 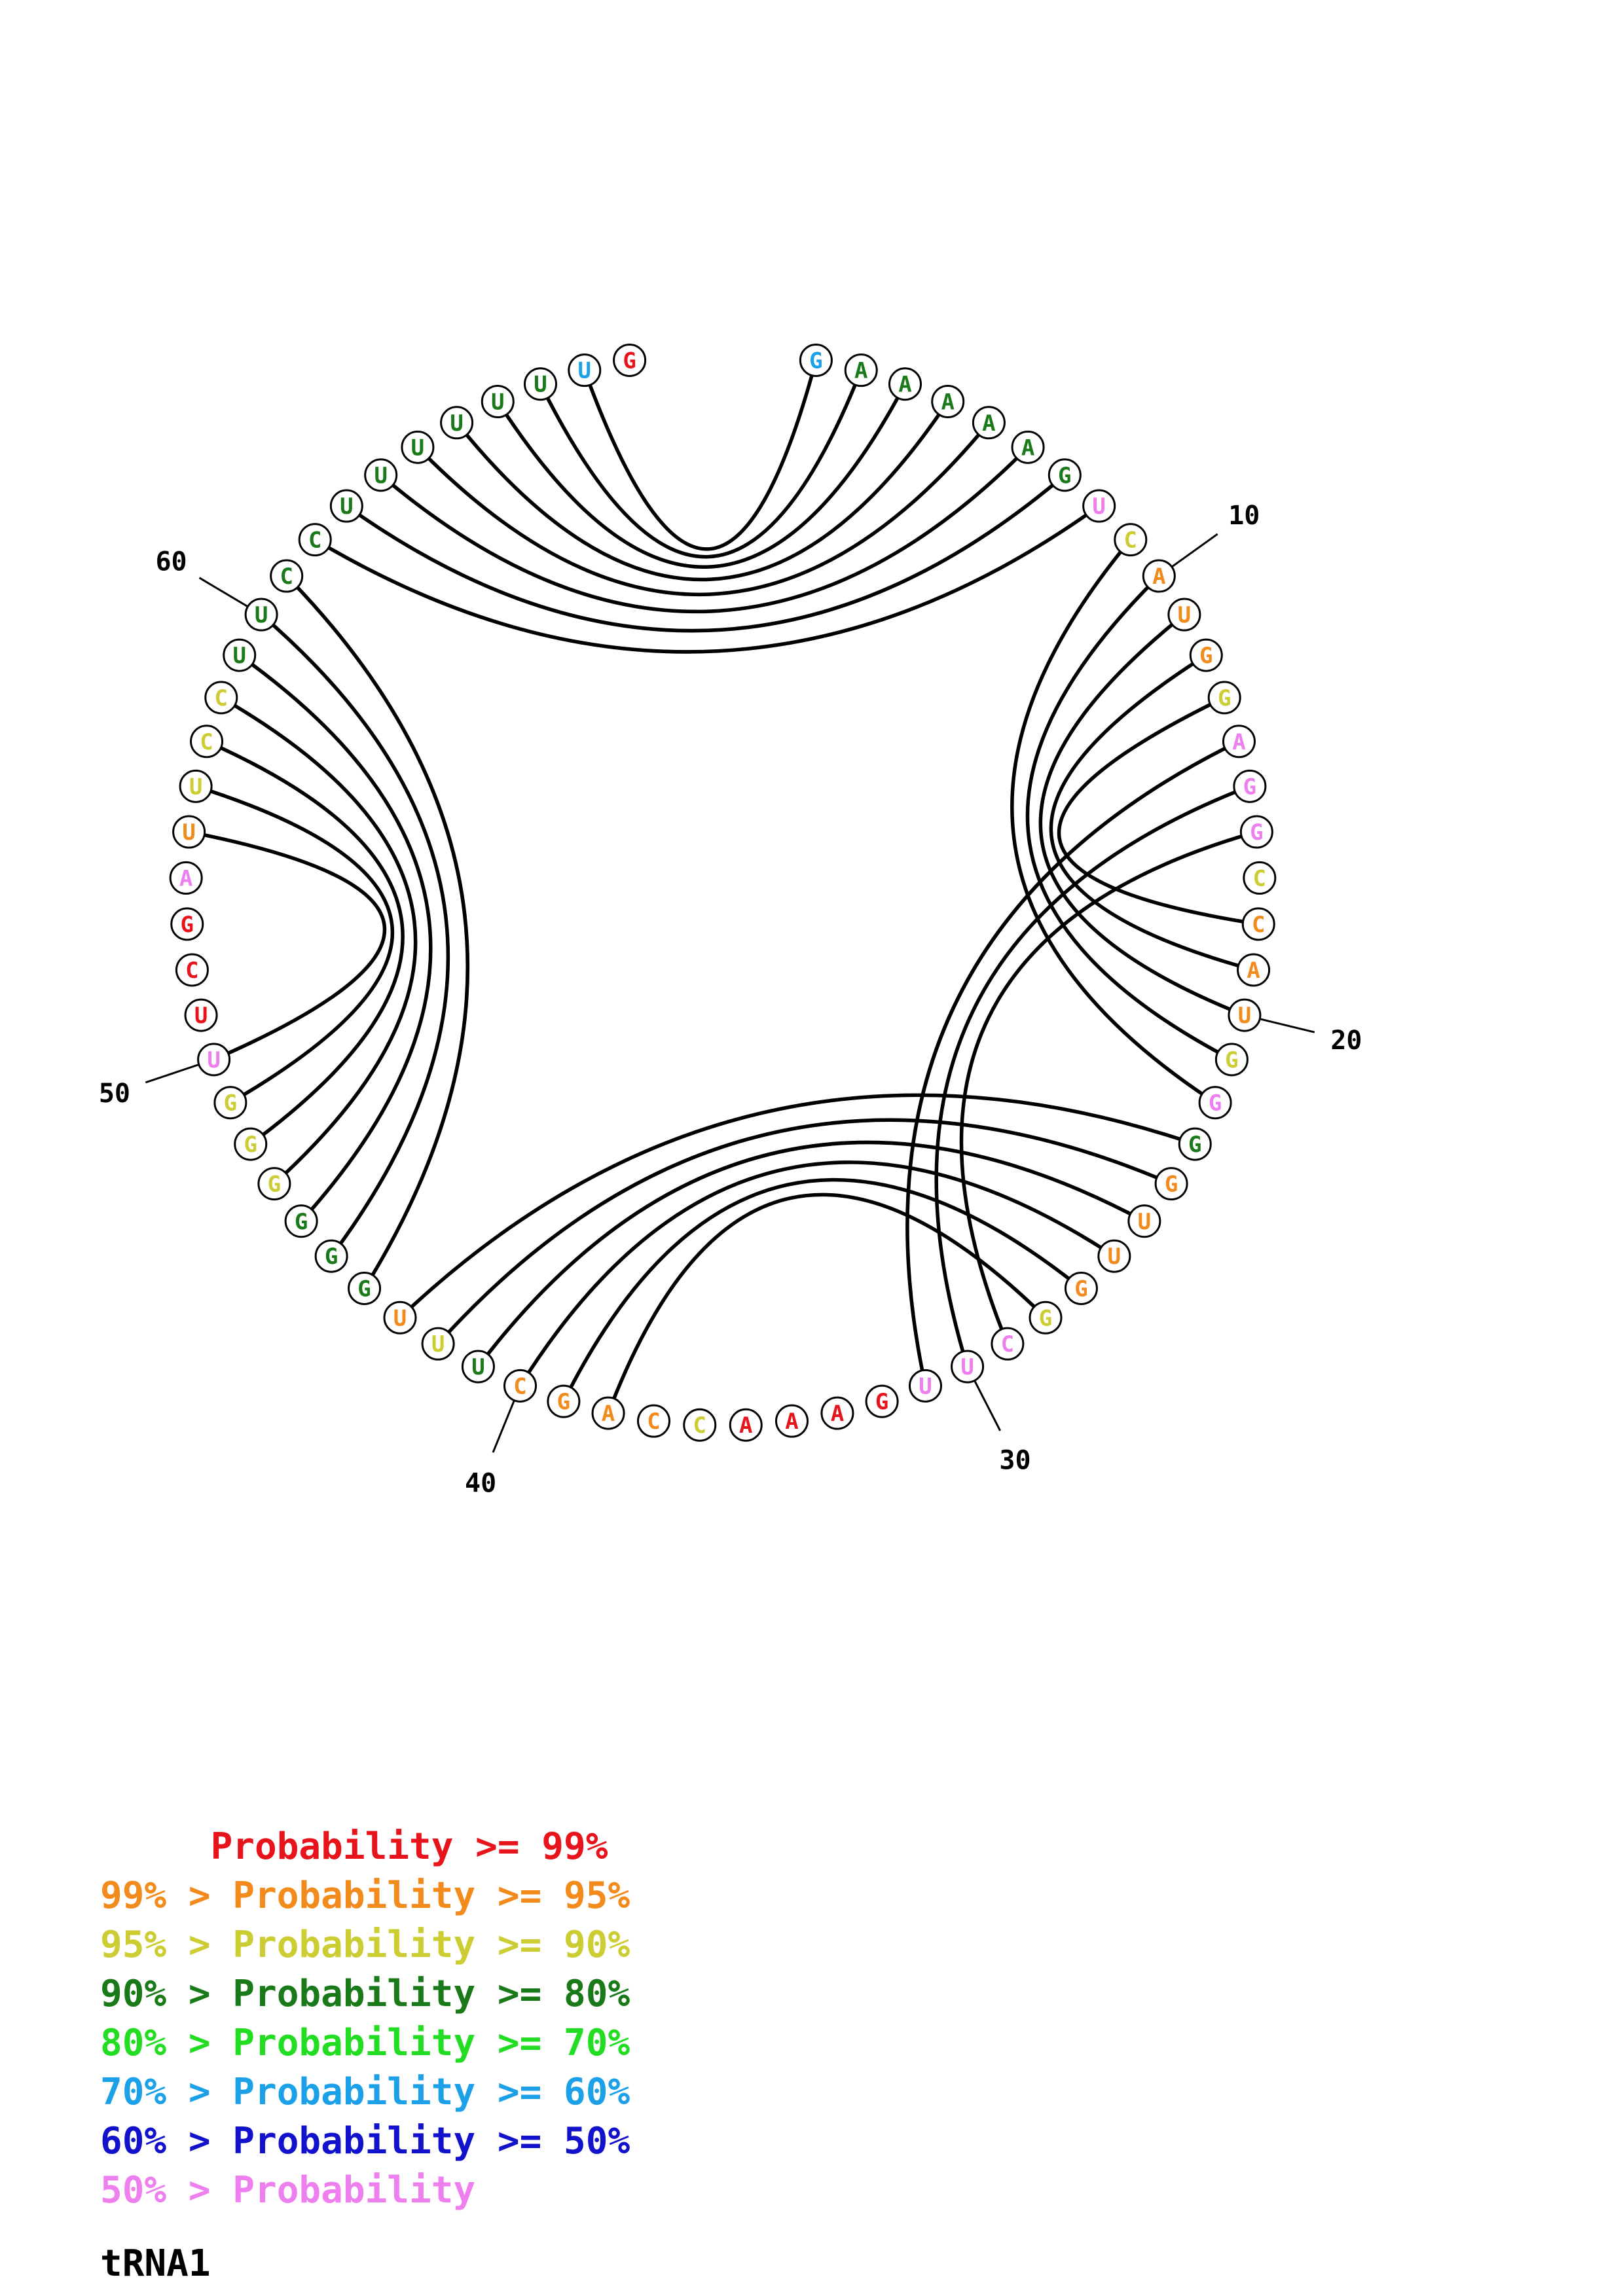 I want to click on position-label: 10, so click(x=1244, y=516).